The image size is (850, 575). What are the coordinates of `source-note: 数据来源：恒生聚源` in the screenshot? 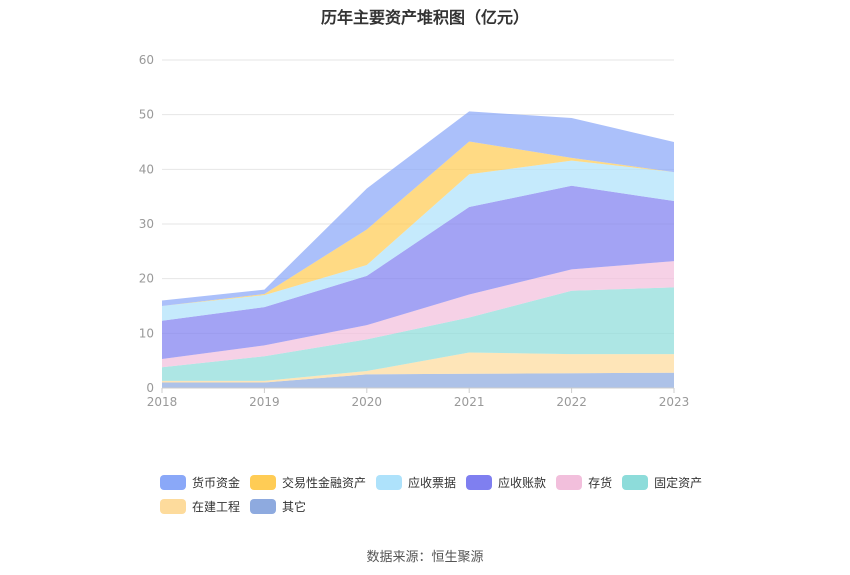 It's located at (425, 557).